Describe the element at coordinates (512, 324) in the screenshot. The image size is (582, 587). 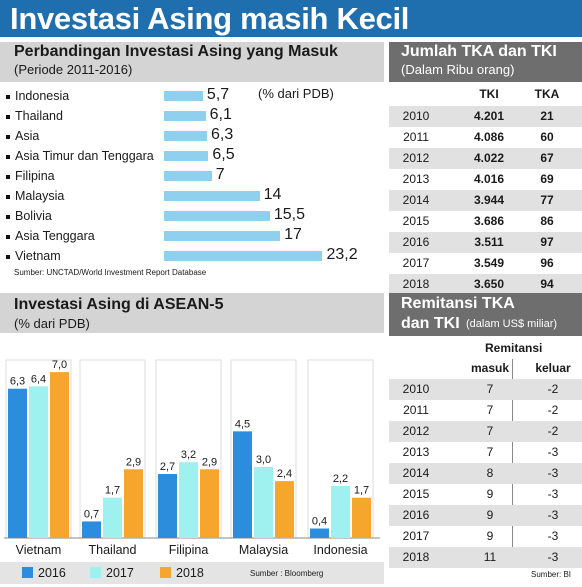
I see `remittance-title-unit: (dalam US$ miliar)` at that location.